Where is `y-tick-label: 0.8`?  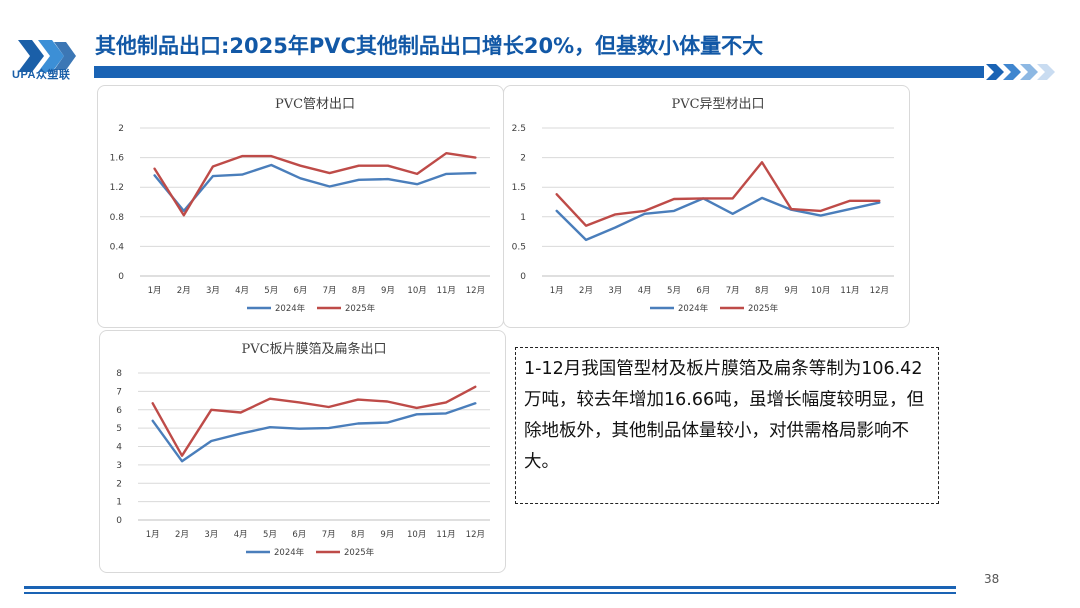
y-tick-label: 0.8 is located at coordinates (117, 218).